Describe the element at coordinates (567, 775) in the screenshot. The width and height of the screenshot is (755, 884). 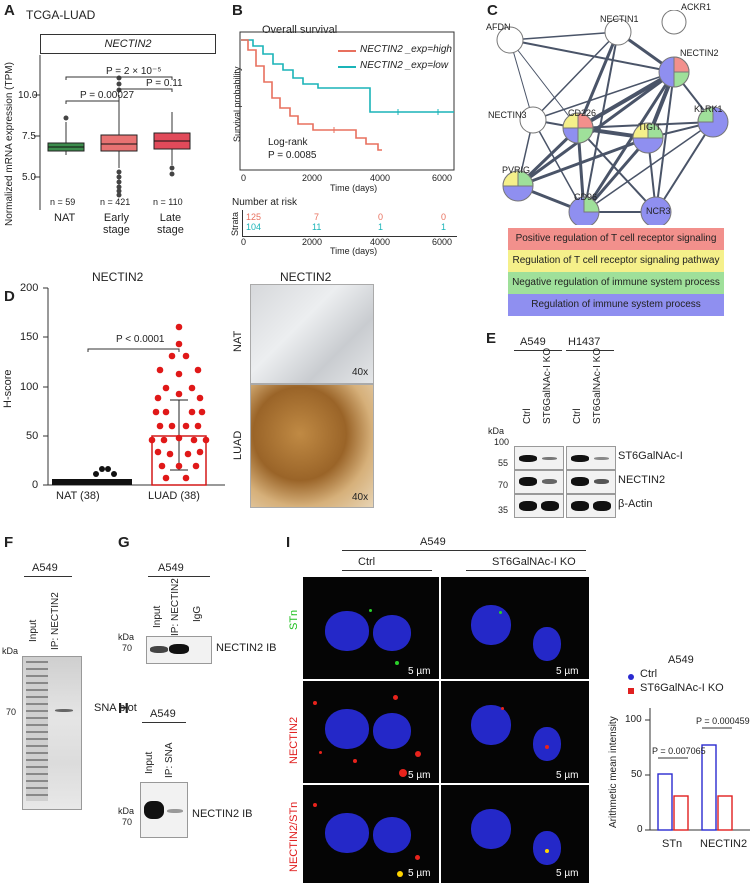
I see `i-scale-4: 5 µm` at that location.